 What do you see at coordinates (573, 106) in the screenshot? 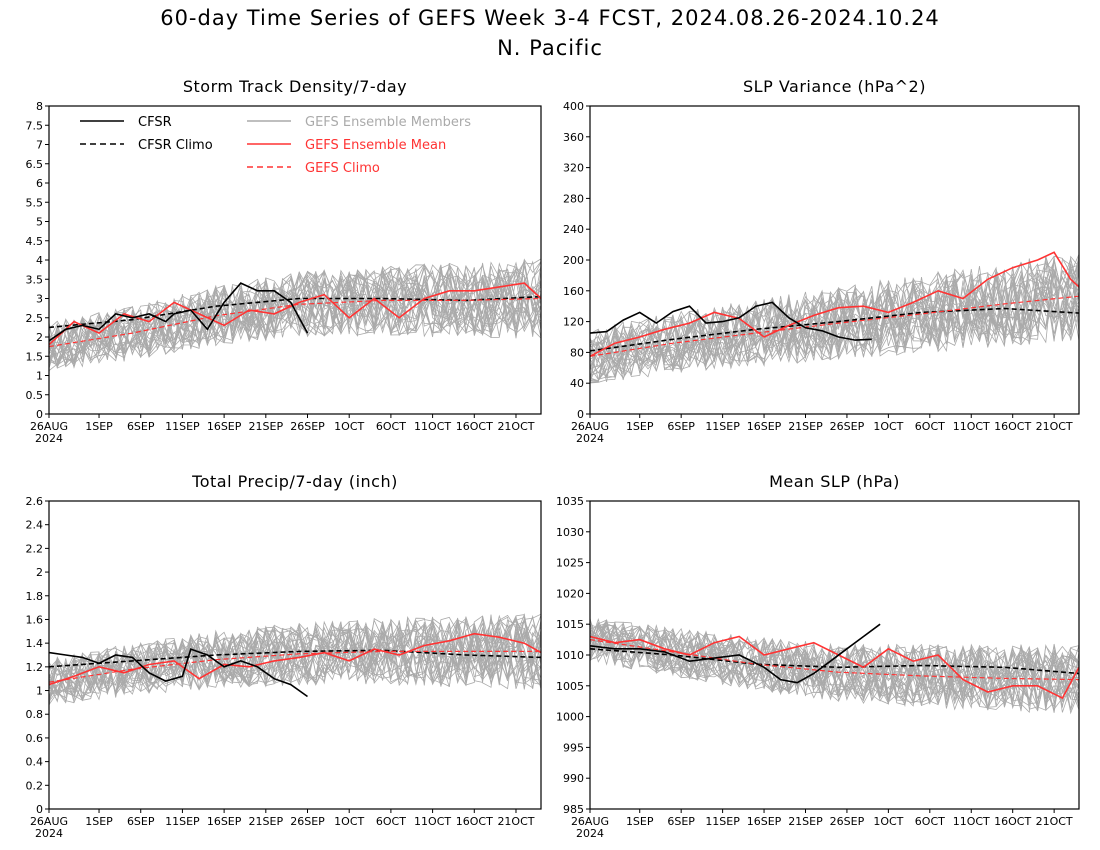
I see `y-tick-label: 400` at bounding box center [573, 106].